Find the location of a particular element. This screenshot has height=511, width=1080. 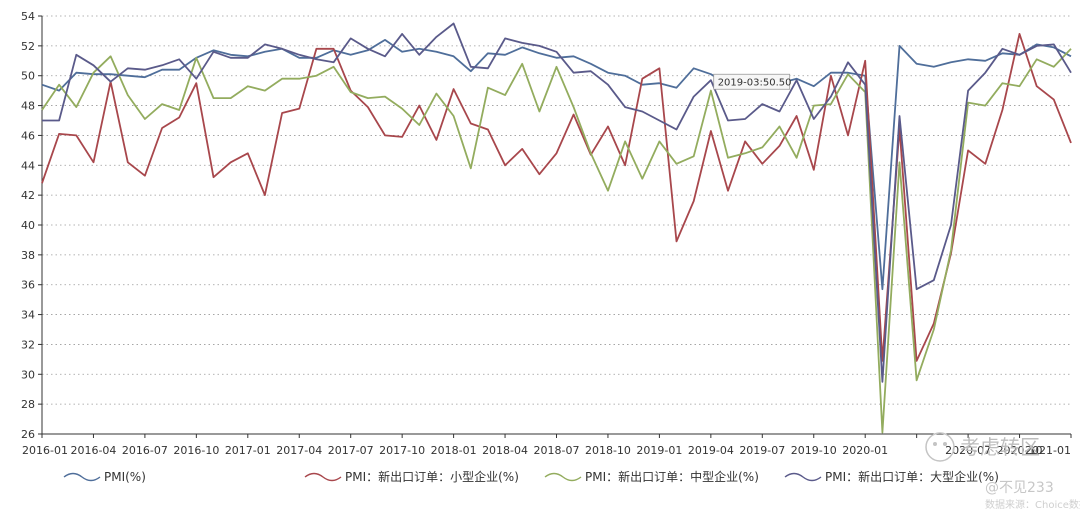

x-tick-label: 2016-01 is located at coordinates (45, 450).